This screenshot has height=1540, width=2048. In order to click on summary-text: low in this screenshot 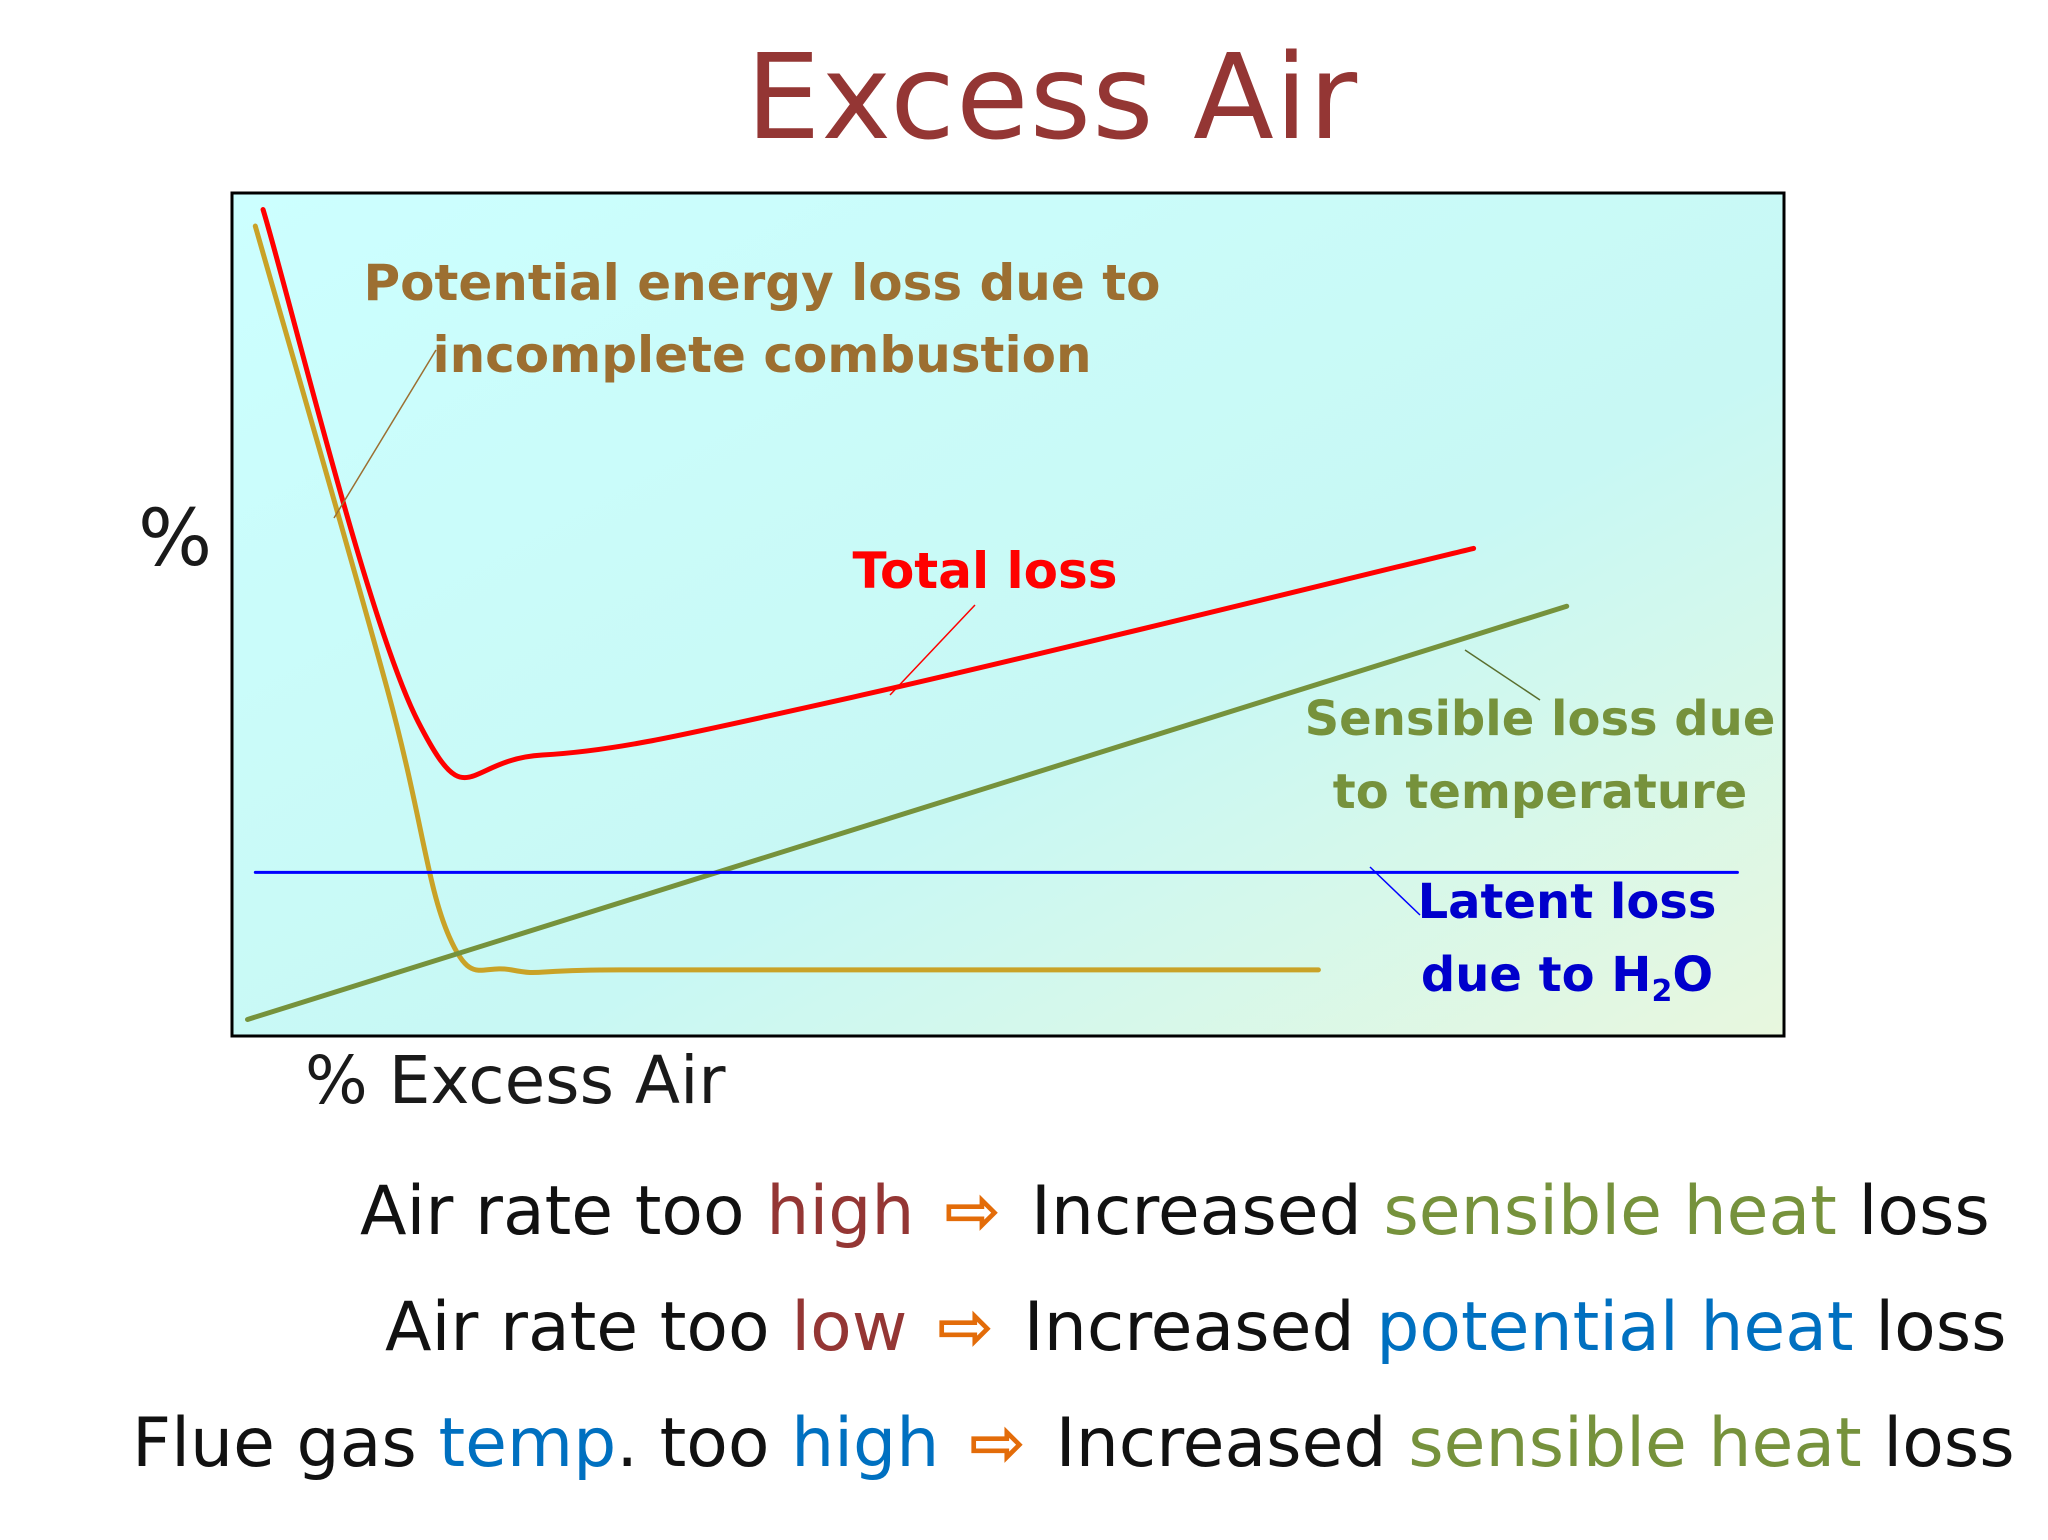, I will do `click(849, 1327)`.